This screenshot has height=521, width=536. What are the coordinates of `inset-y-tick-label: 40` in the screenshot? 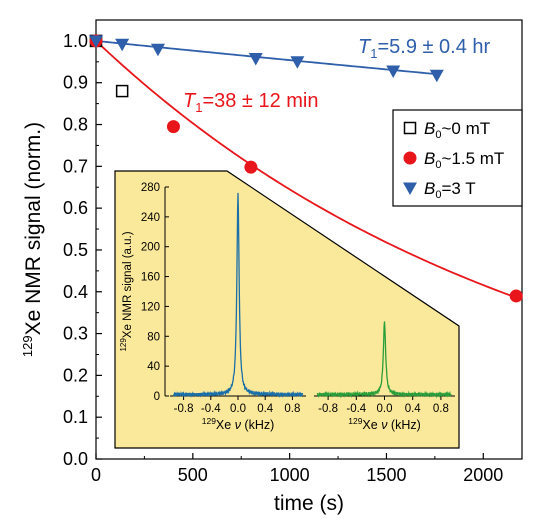 It's located at (153, 367).